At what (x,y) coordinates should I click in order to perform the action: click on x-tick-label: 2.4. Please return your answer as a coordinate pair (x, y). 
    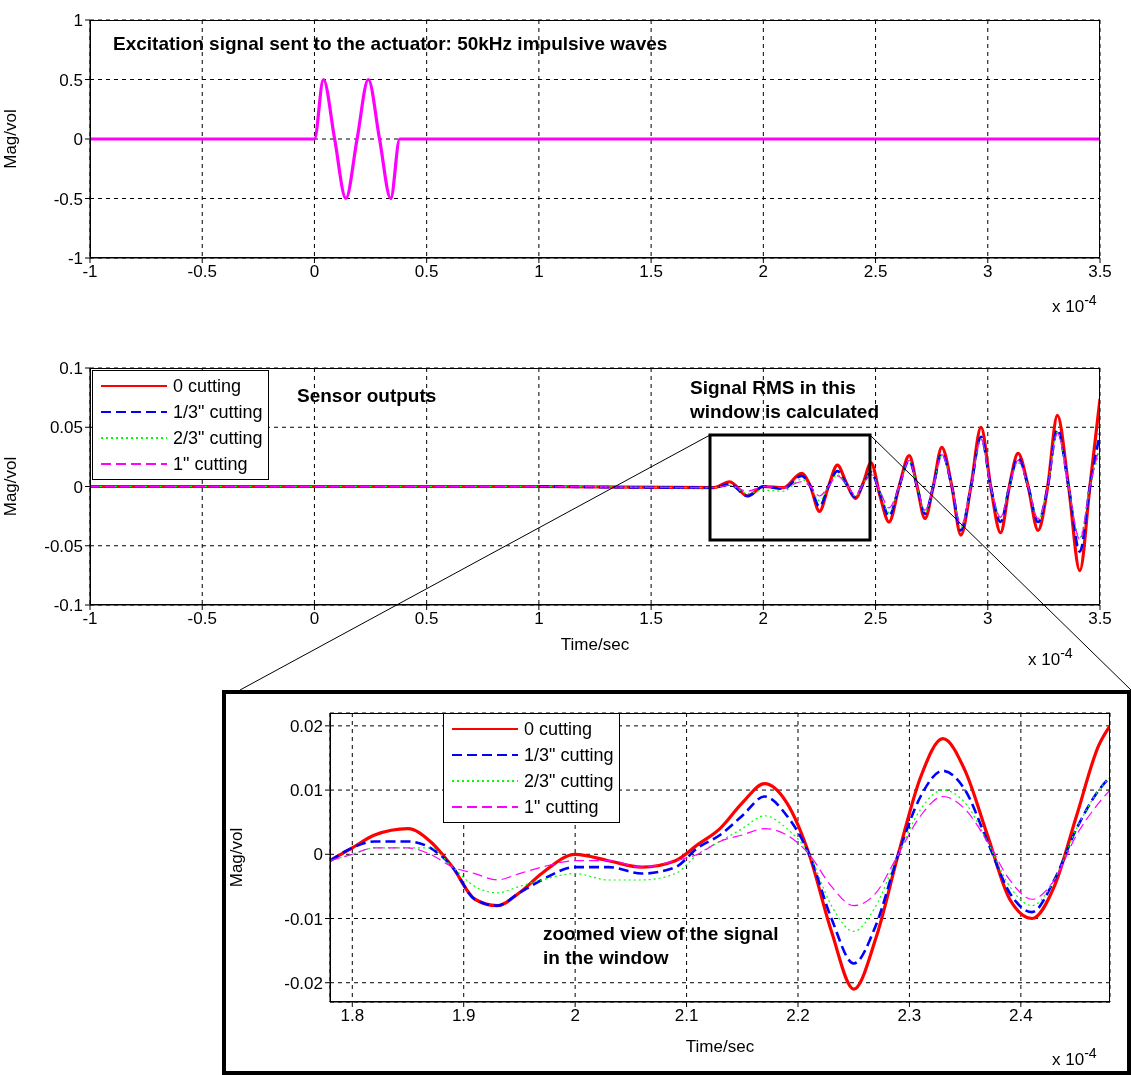
    Looking at the image, I should click on (1021, 1016).